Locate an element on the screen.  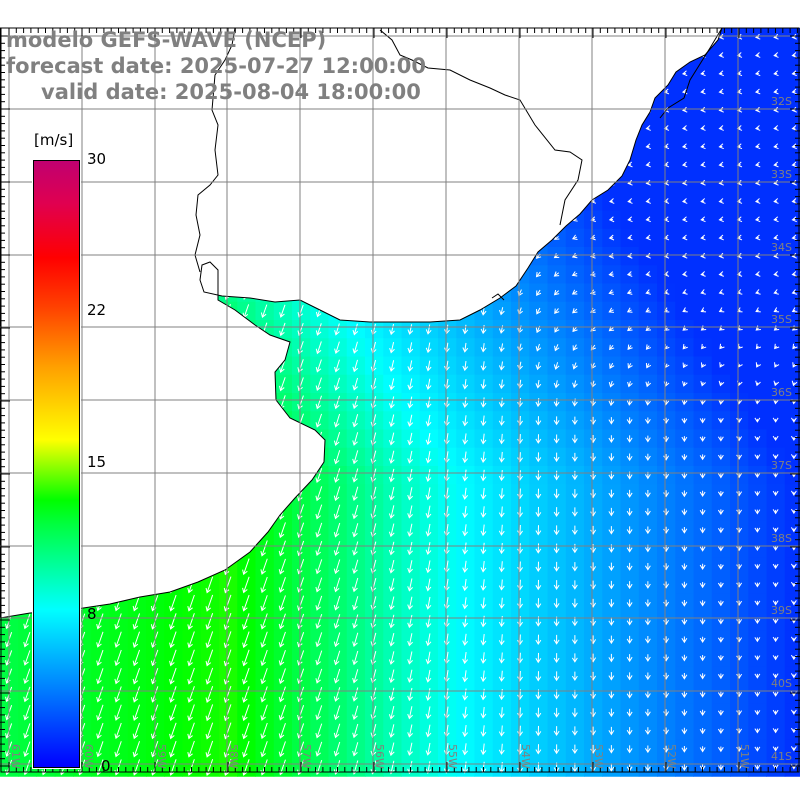
longitude-label: 57W is located at coordinates (306, 756).